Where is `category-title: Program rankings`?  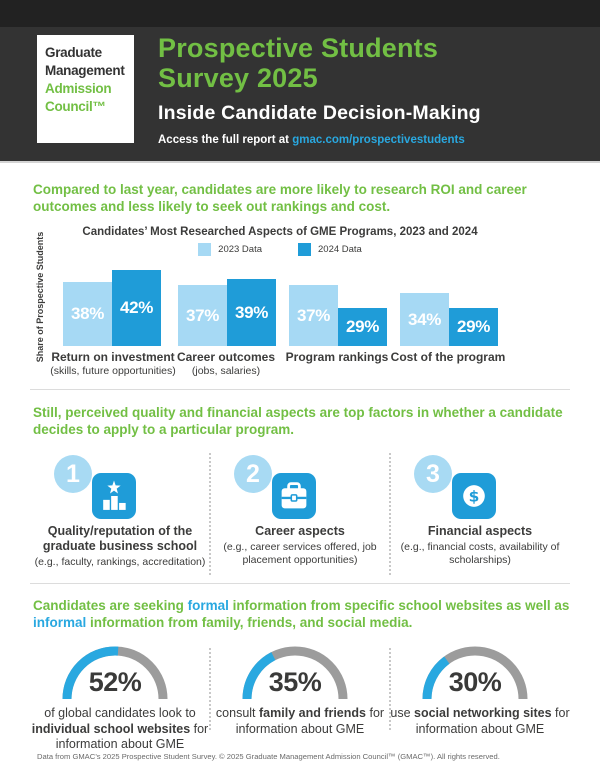 category-title: Program rankings is located at coordinates (337, 357).